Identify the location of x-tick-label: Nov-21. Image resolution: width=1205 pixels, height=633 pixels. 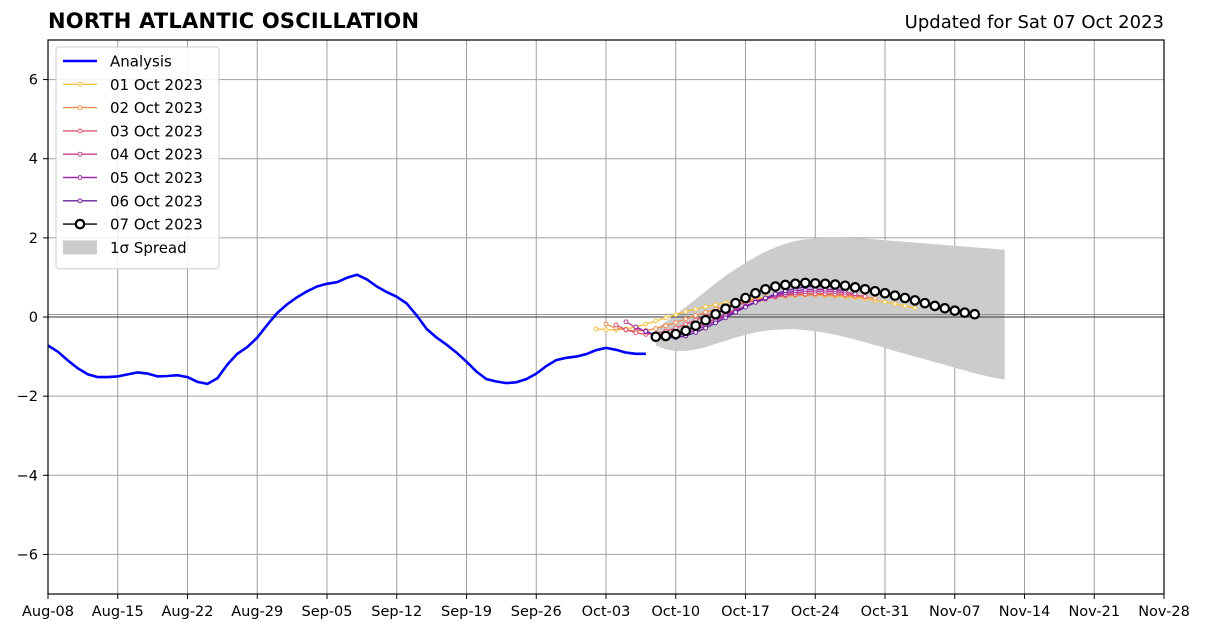
(1094, 612).